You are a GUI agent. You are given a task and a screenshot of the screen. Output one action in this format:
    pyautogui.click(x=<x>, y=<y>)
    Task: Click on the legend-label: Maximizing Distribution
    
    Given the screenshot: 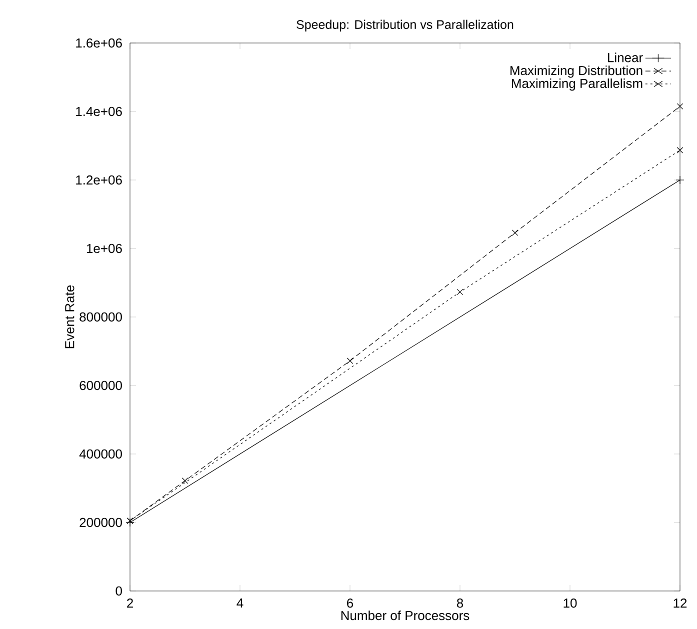 What is the action you would take?
    pyautogui.click(x=576, y=72)
    